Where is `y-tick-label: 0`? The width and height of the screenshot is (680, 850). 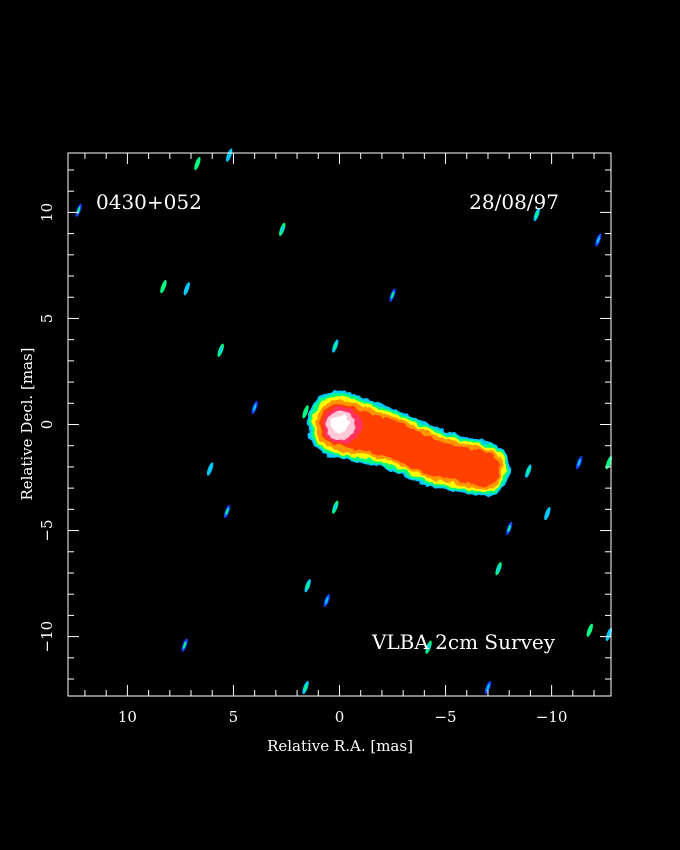 y-tick-label: 0 is located at coordinates (47, 425).